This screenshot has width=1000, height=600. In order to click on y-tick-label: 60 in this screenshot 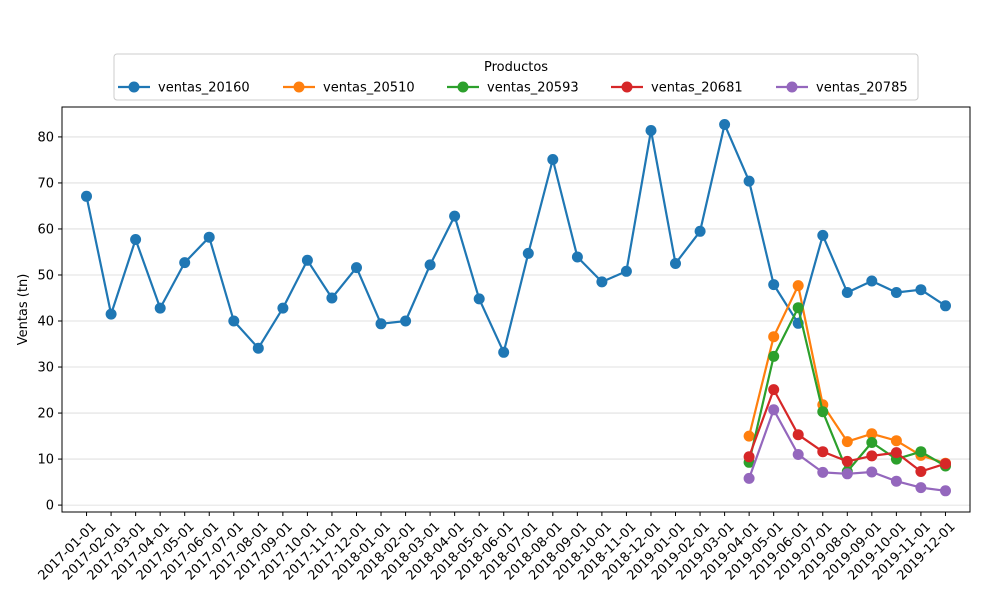, I will do `click(45, 229)`.